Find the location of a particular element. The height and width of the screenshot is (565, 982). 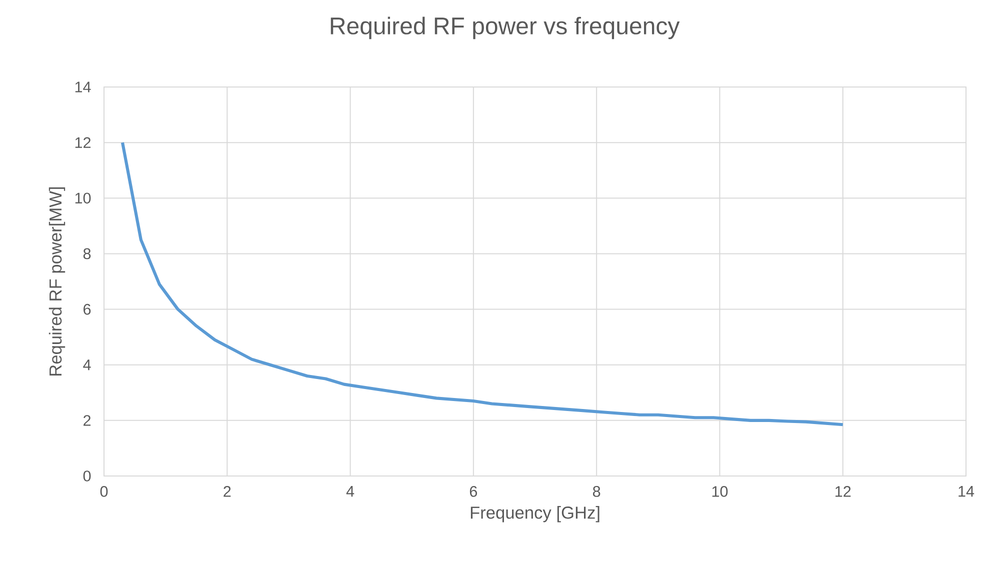

y-tick-label: 0 is located at coordinates (87, 476).